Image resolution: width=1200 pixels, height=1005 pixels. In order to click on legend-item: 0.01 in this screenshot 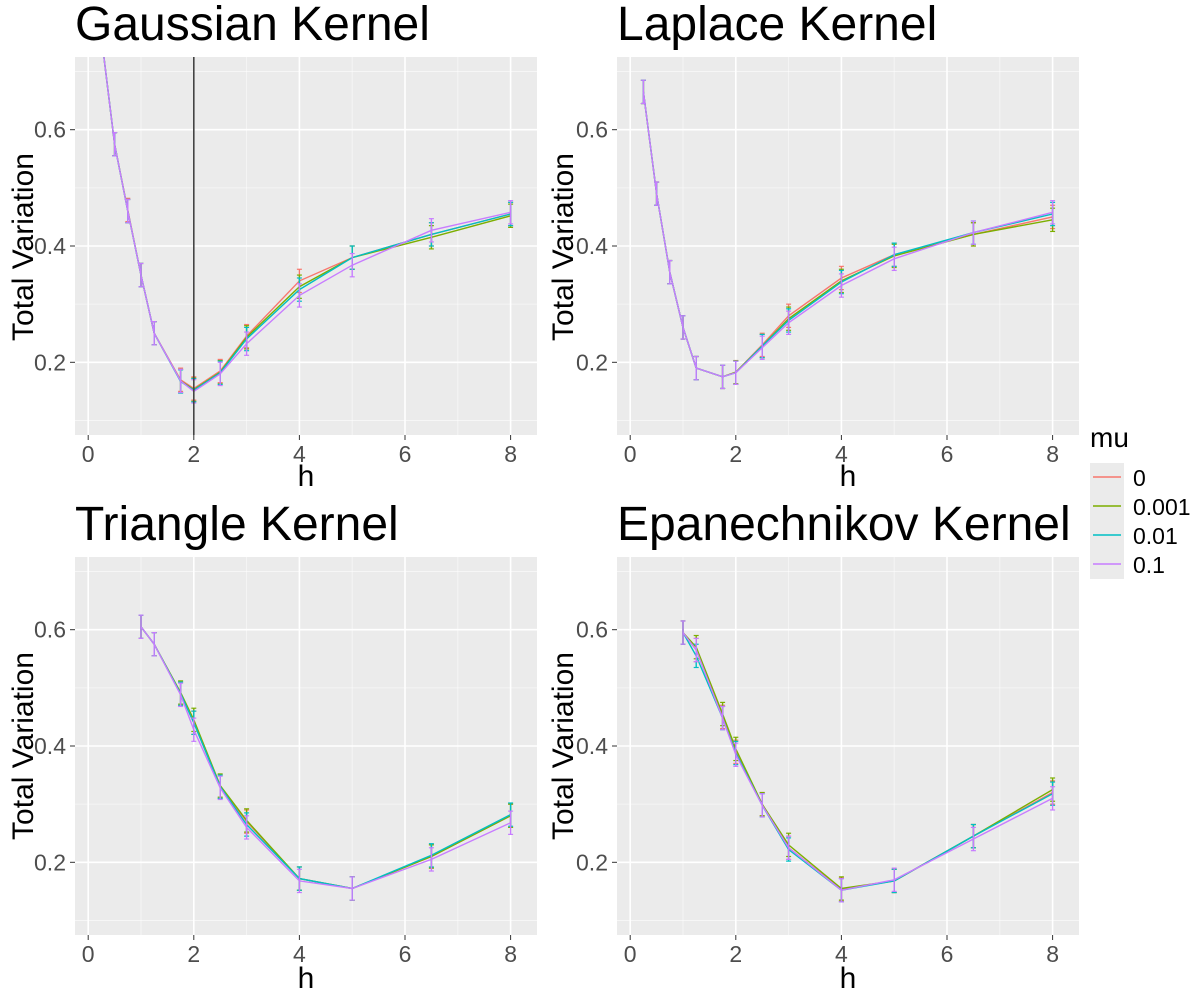, I will do `click(1134, 535)`.